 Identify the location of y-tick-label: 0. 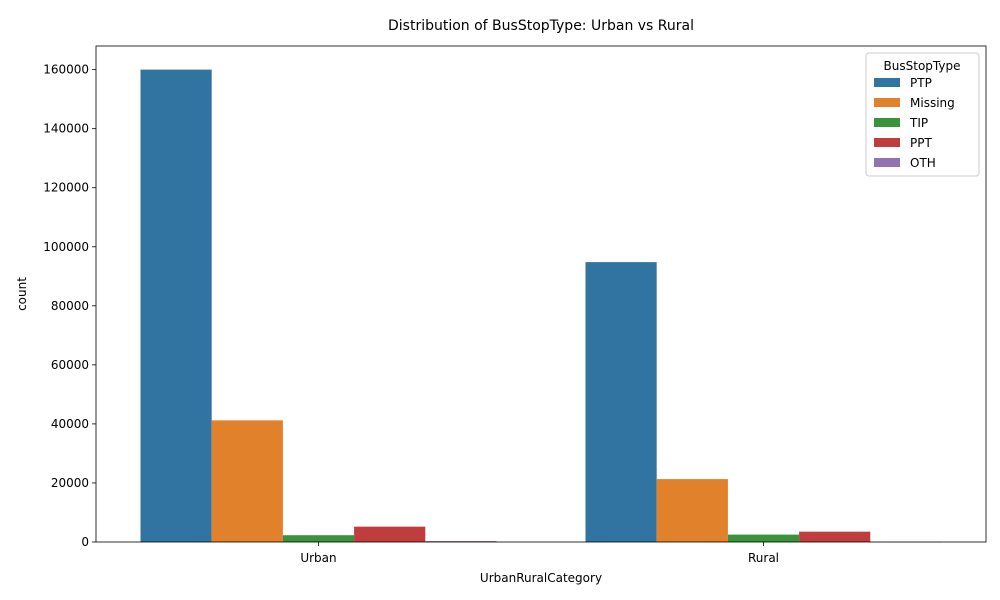
(85, 542).